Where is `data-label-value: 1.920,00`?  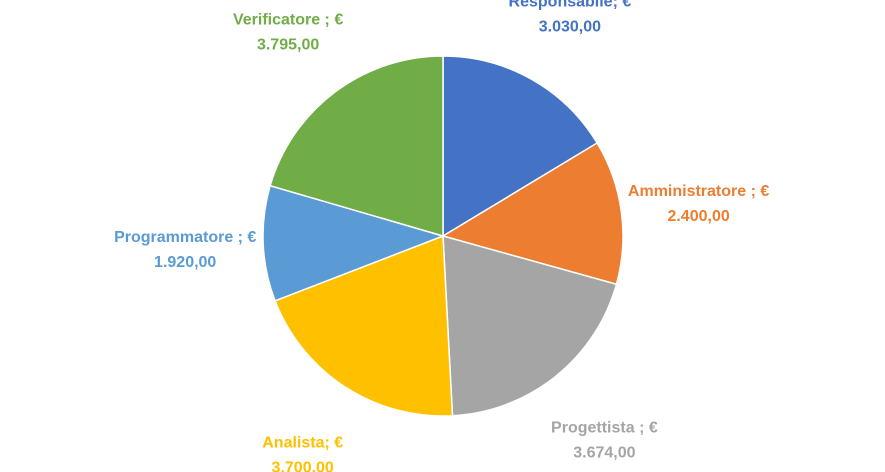
data-label-value: 1.920,00 is located at coordinates (185, 262).